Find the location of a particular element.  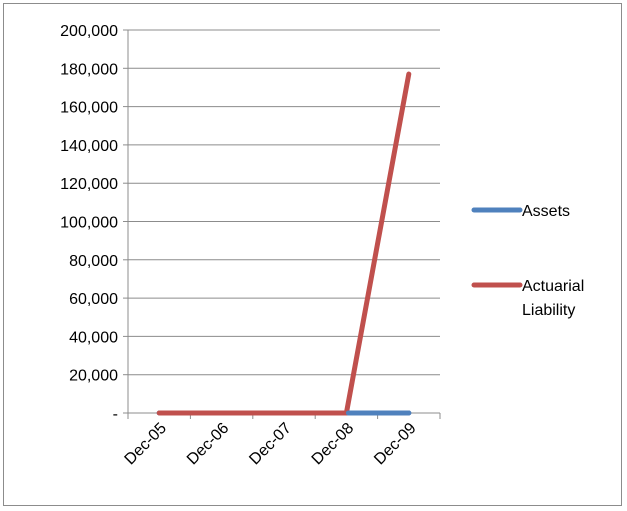

legend: Assets Actuarial Liability is located at coordinates (527, 261).